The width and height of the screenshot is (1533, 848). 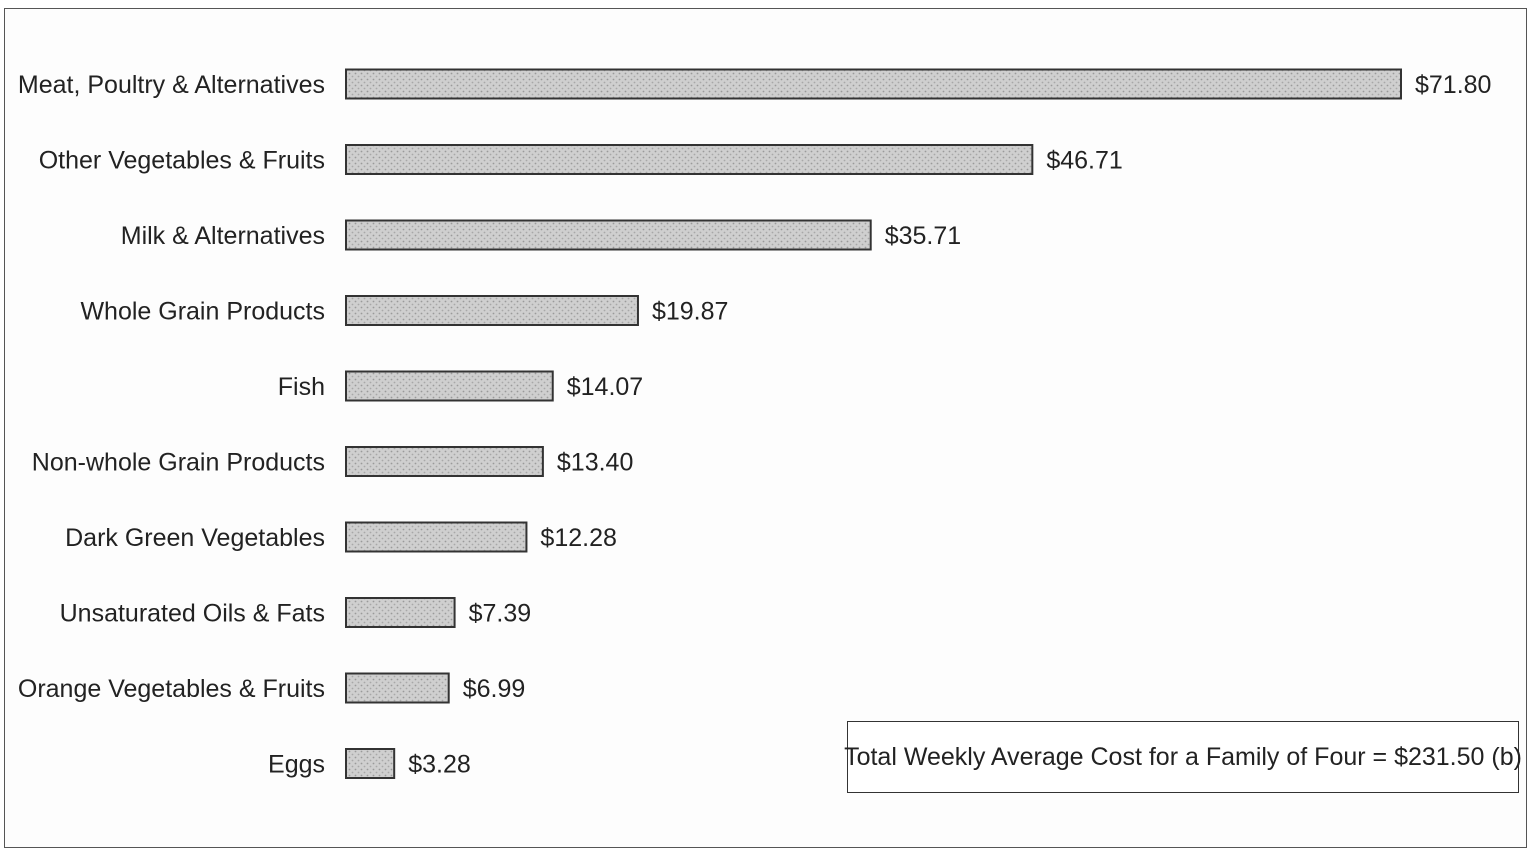 I want to click on category-label: Eggs, so click(x=296, y=765).